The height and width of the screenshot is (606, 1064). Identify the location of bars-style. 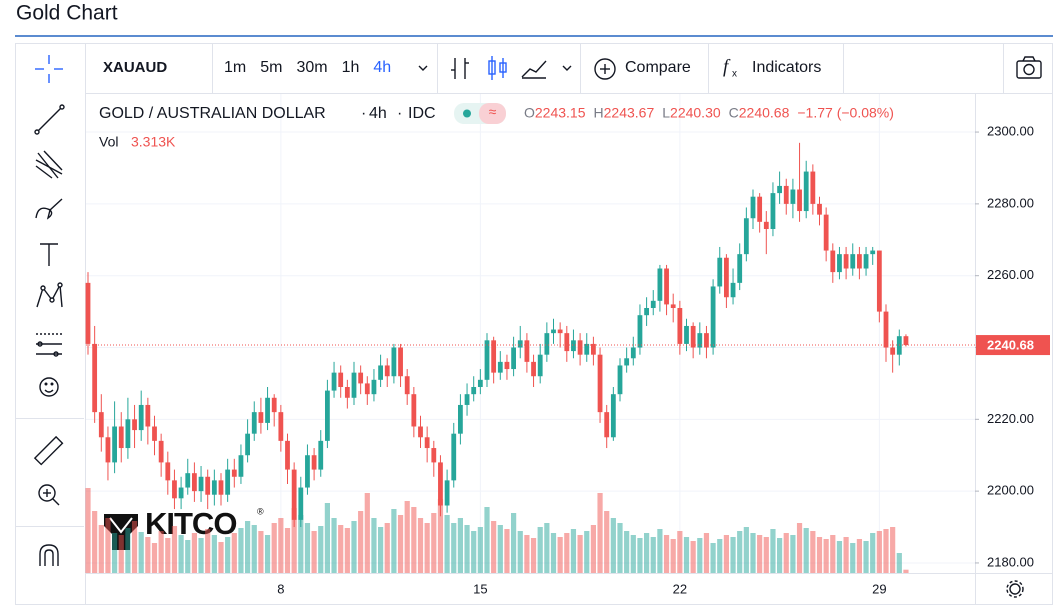
(460, 68).